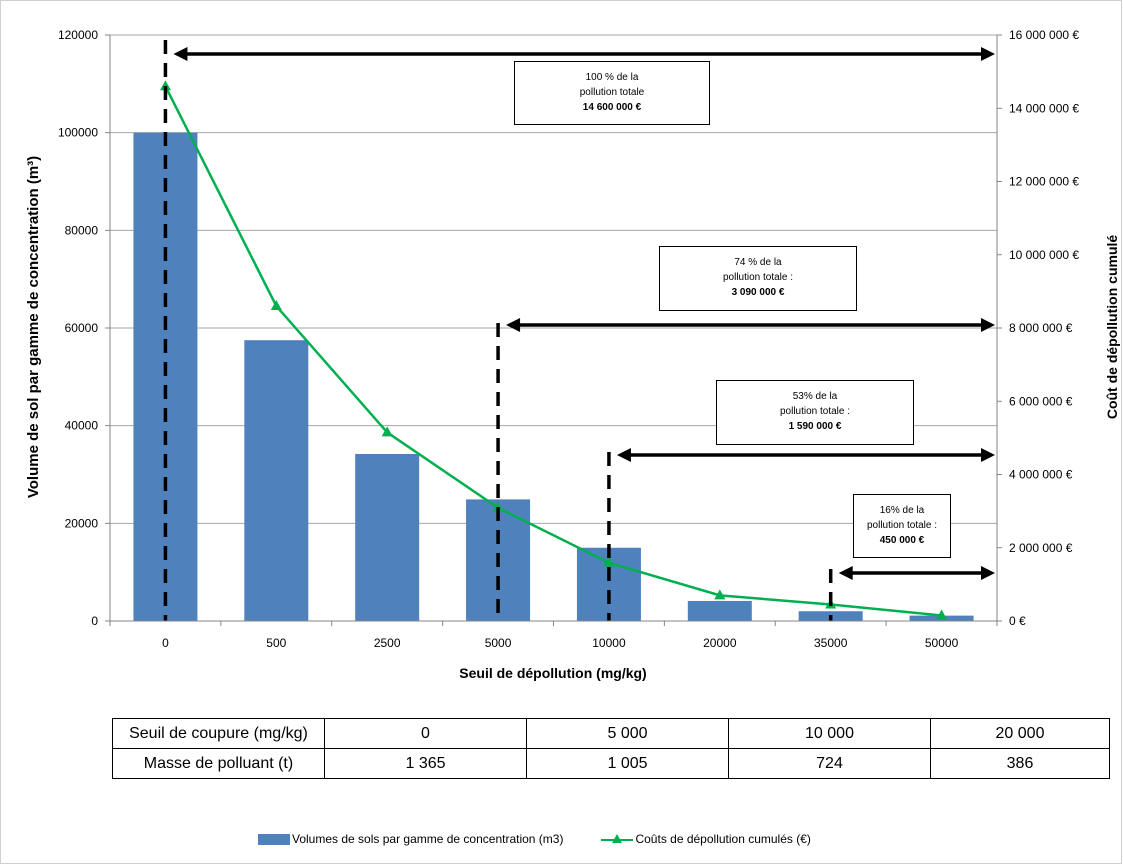  What do you see at coordinates (82, 328) in the screenshot?
I see `y-left-tick-label: 60000` at bounding box center [82, 328].